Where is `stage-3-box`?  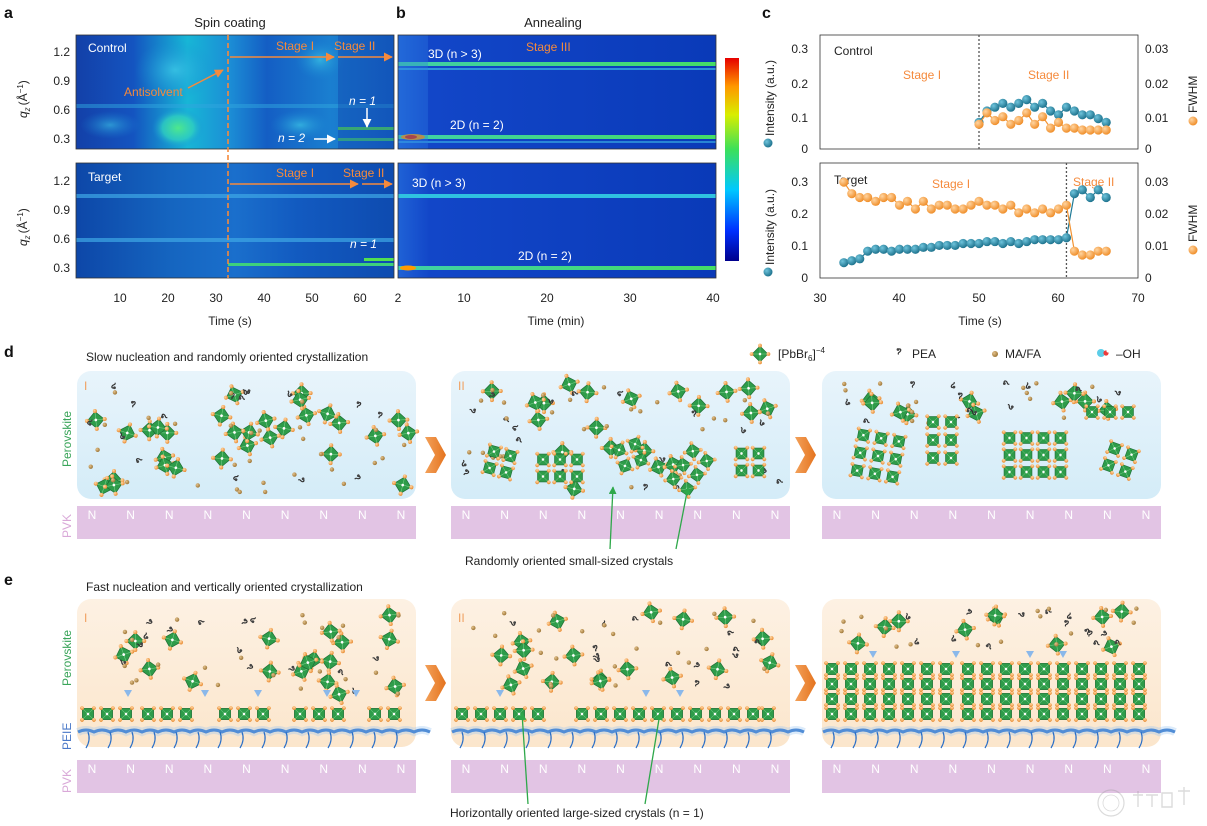
stage-3-box is located at coordinates (991, 435).